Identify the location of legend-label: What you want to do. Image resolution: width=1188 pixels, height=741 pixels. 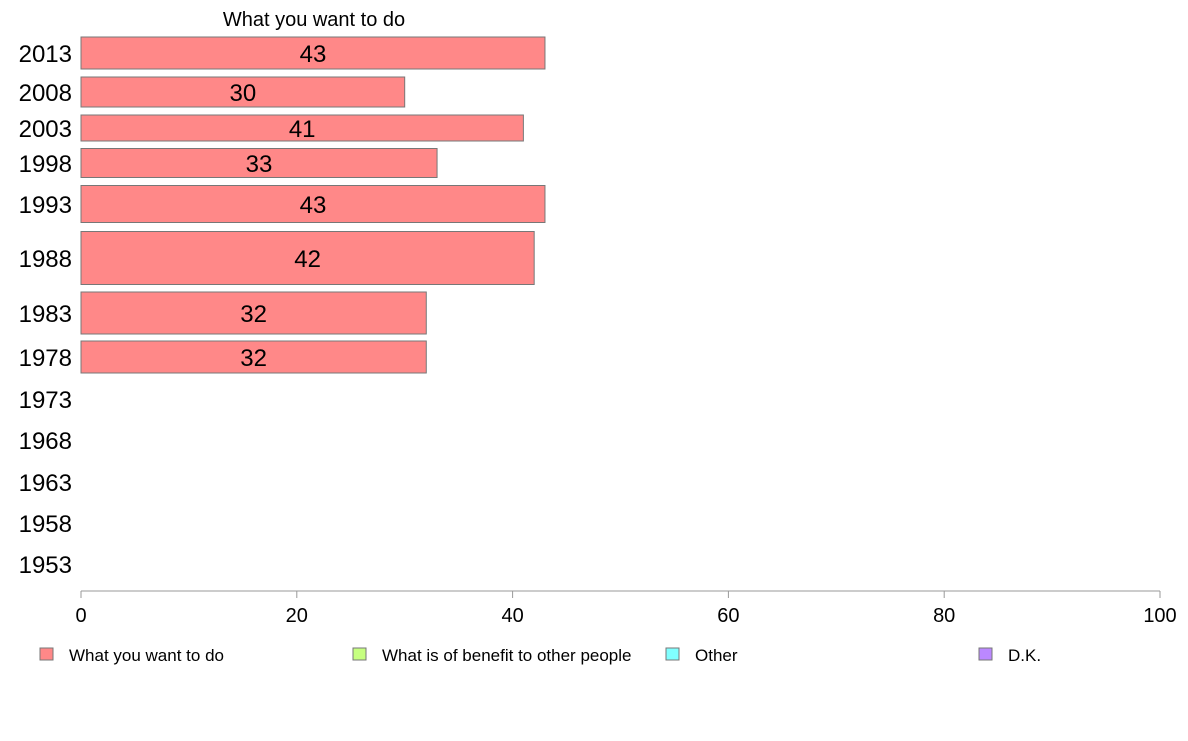
(146, 655).